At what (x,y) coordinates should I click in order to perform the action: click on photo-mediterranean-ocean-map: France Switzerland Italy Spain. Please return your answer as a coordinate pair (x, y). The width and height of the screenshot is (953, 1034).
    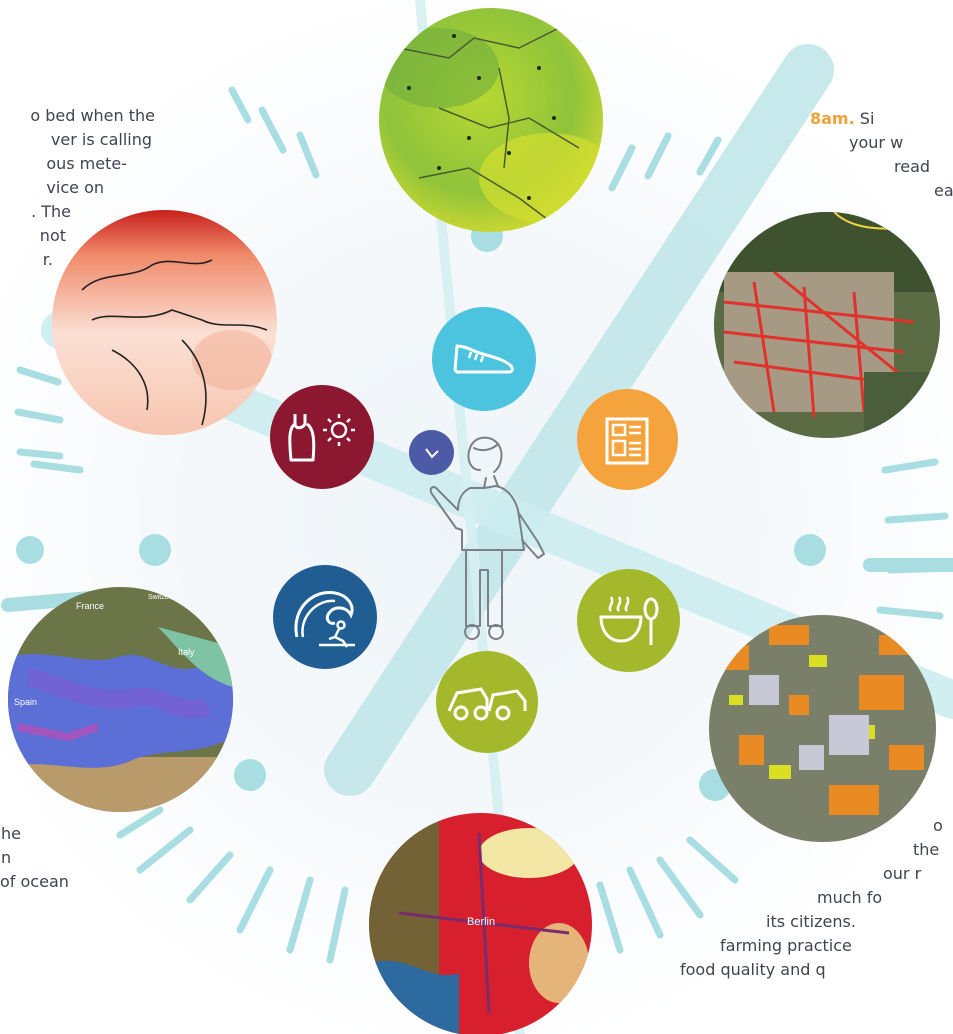
    Looking at the image, I should click on (120, 699).